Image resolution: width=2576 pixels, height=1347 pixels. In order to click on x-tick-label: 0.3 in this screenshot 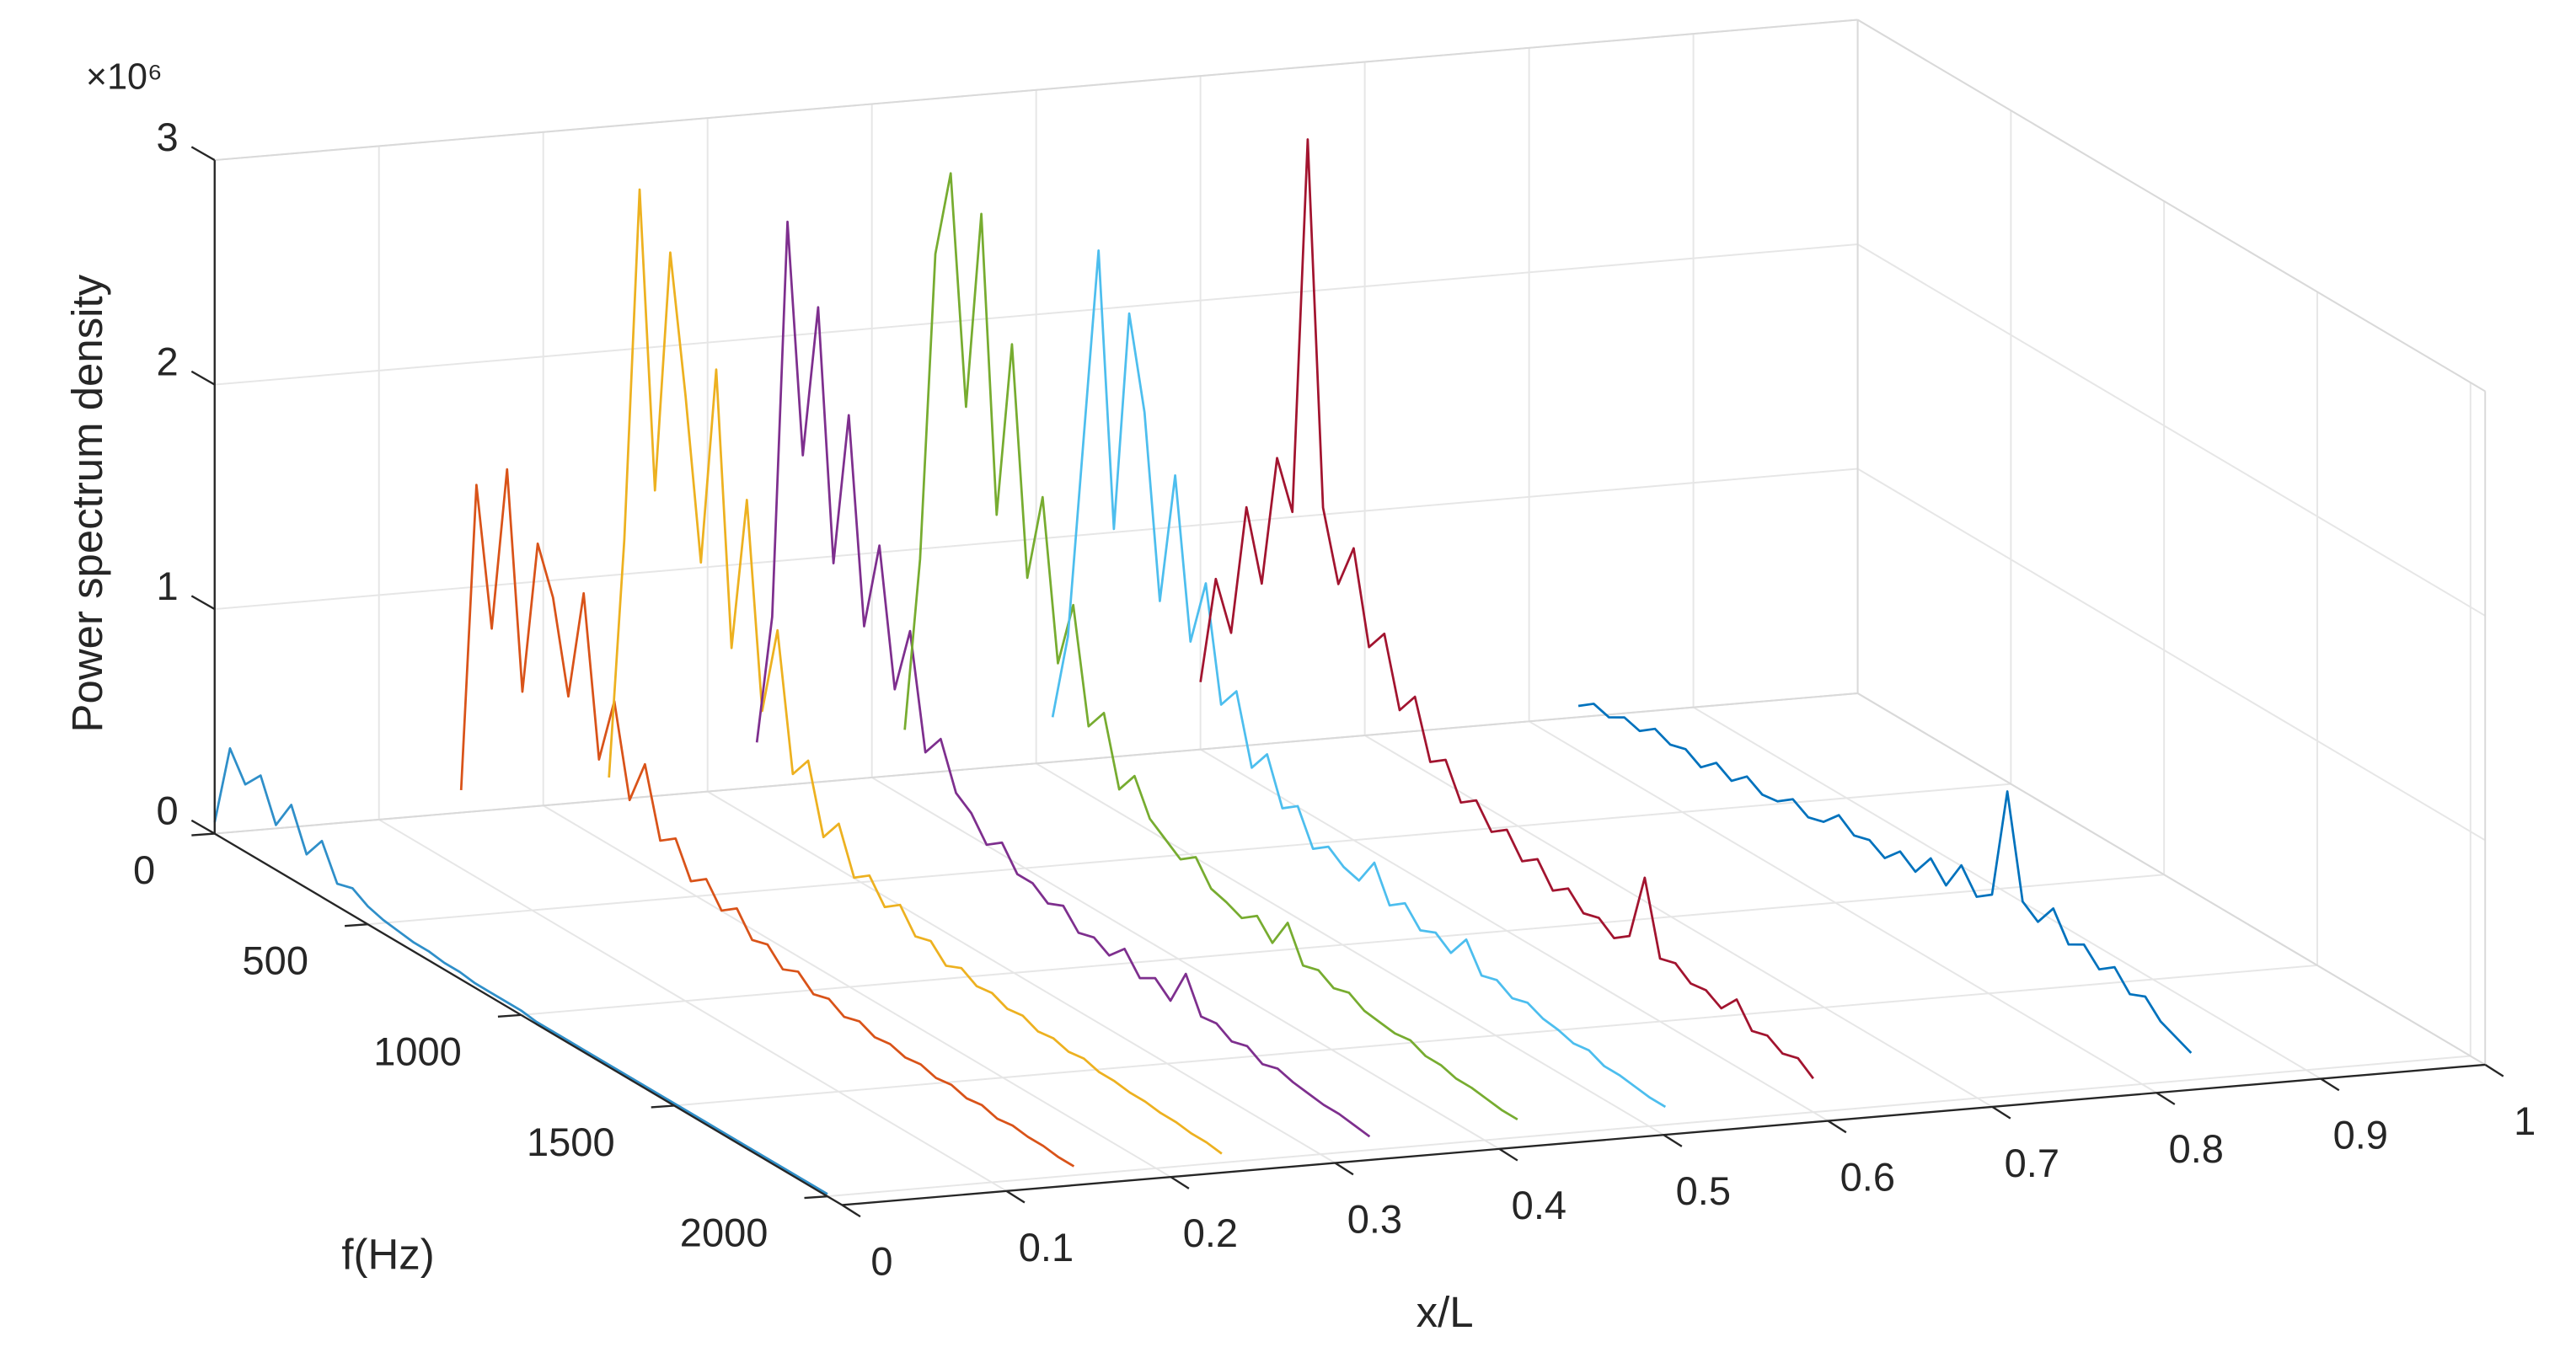, I will do `click(1375, 1218)`.